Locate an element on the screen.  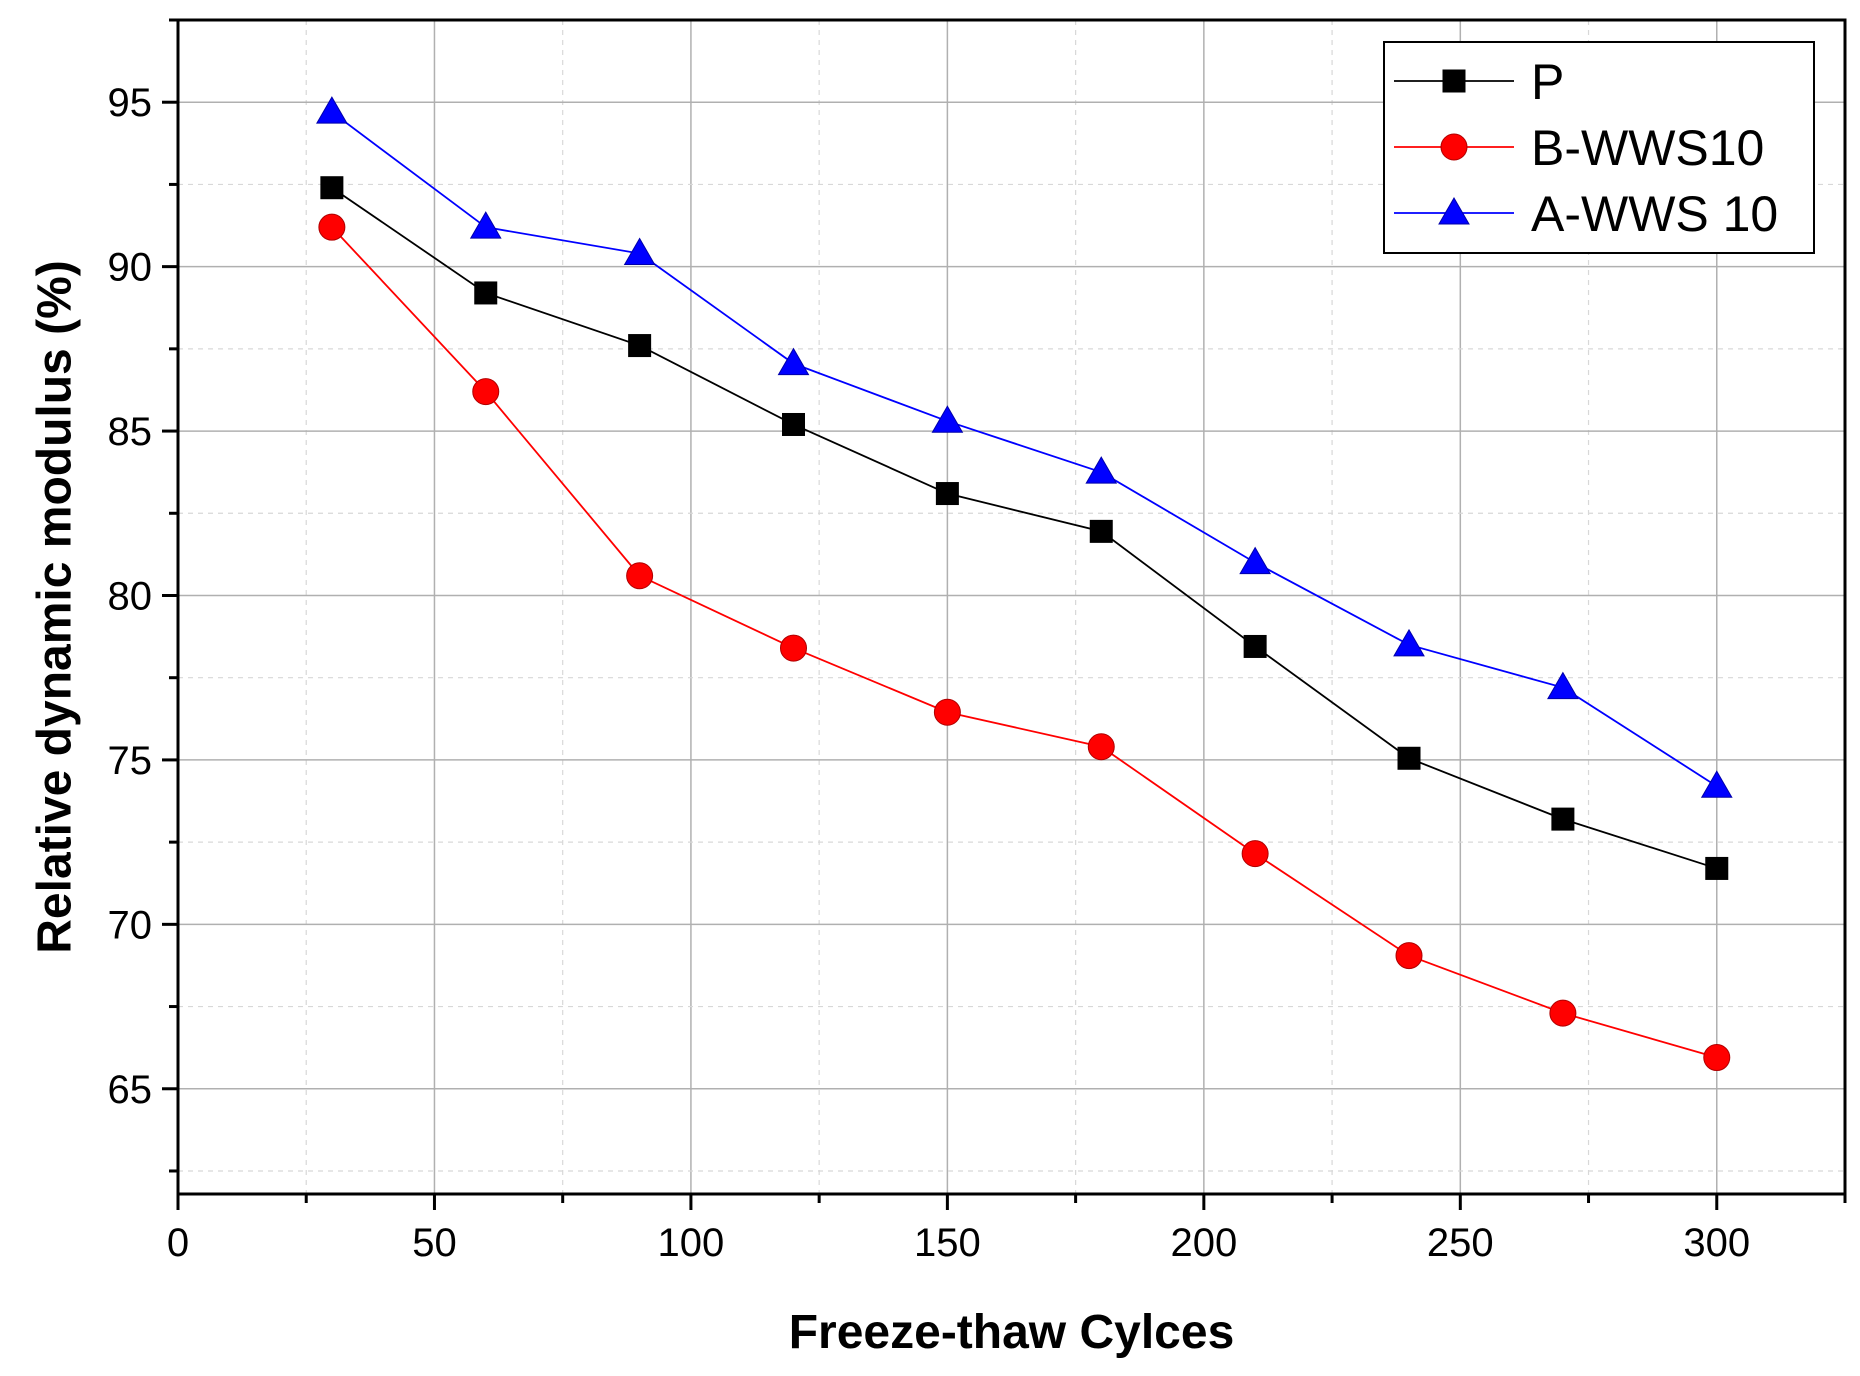
y-tick-label: 70 is located at coordinates (130, 925).